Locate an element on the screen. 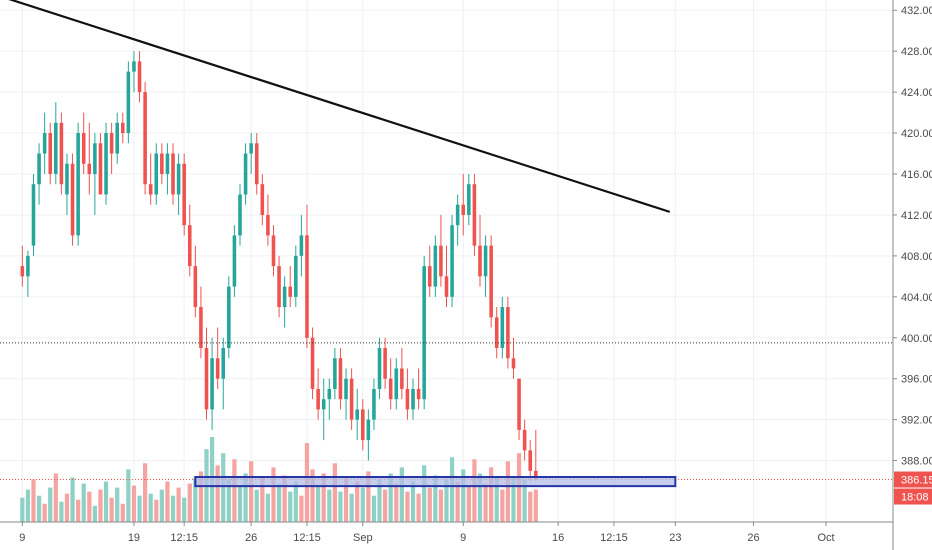  y-tick-label: 412.00 is located at coordinates (916, 216).